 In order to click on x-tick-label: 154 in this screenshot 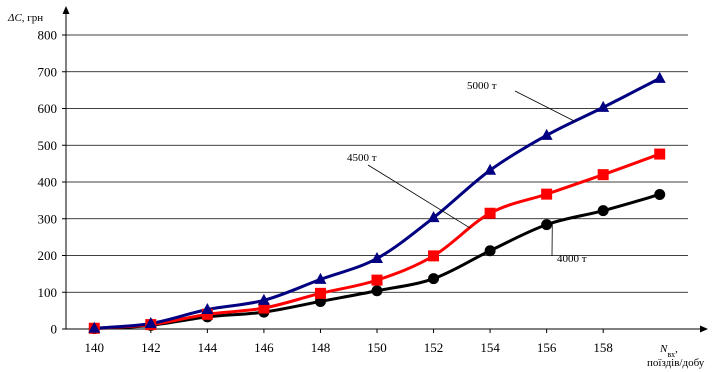, I will do `click(490, 347)`.